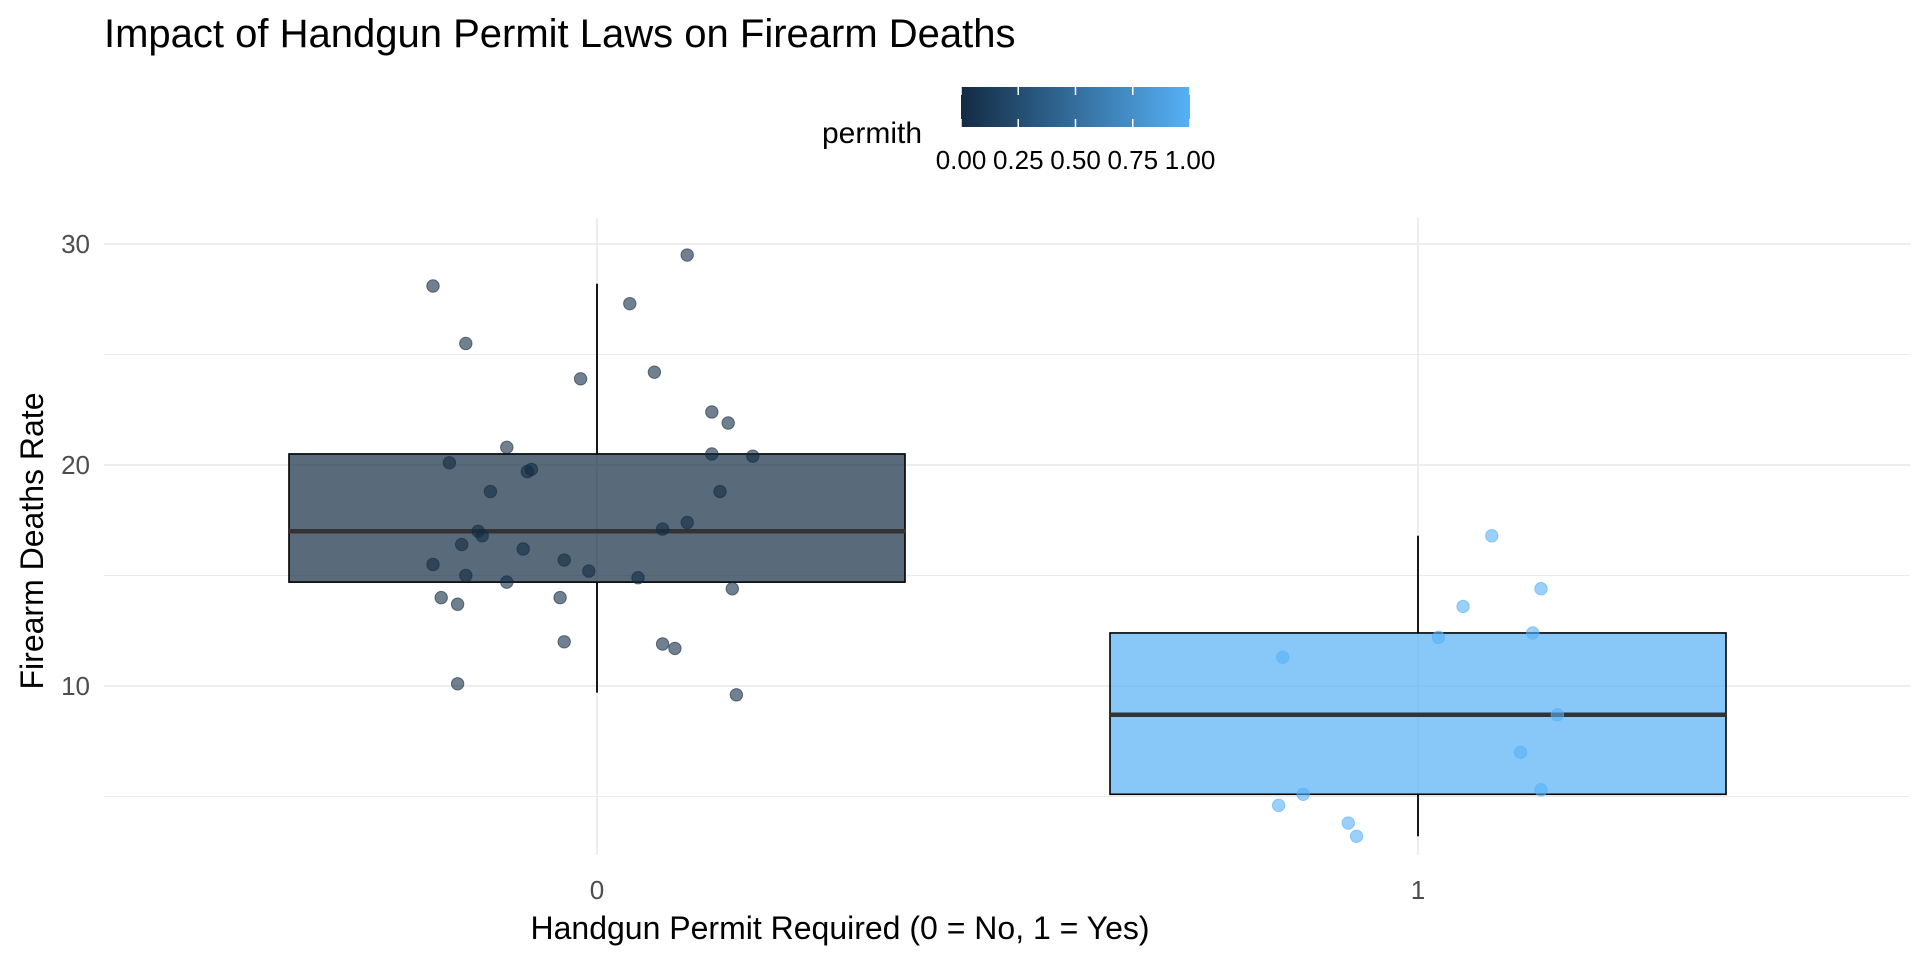 The image size is (1920, 960). I want to click on y-axis-title: Firearm Deaths Rate, so click(32, 541).